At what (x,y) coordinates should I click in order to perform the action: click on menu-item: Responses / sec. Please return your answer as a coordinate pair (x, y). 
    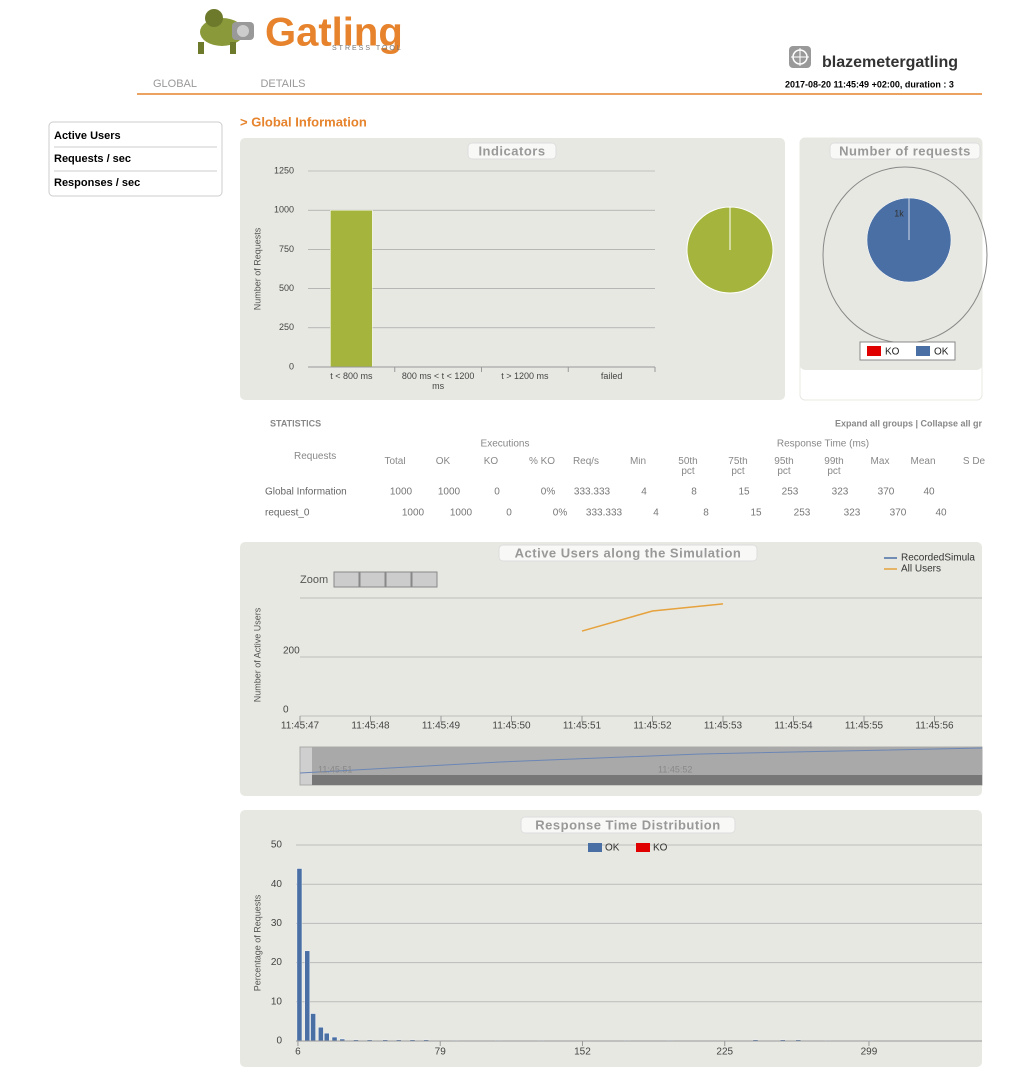
    Looking at the image, I should click on (97, 183).